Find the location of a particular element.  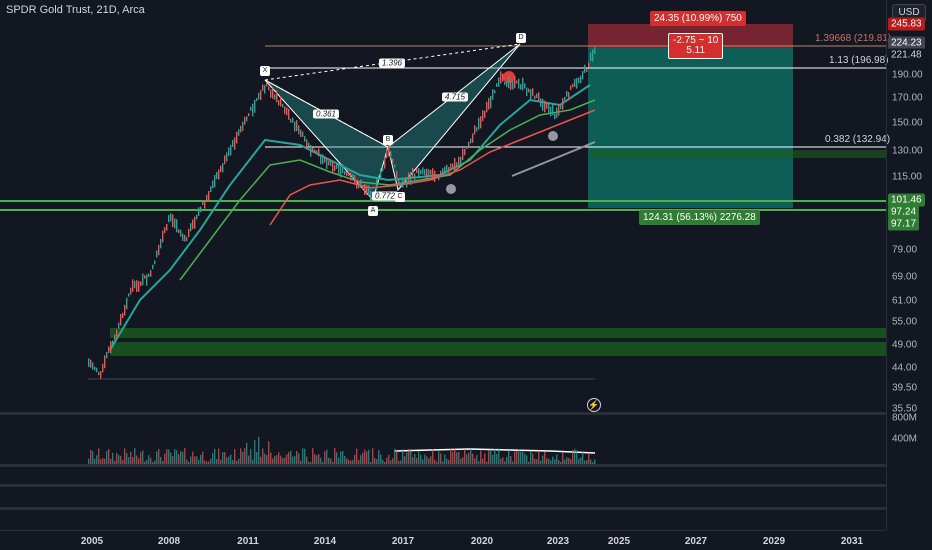

time-label: 2017 is located at coordinates (403, 541).